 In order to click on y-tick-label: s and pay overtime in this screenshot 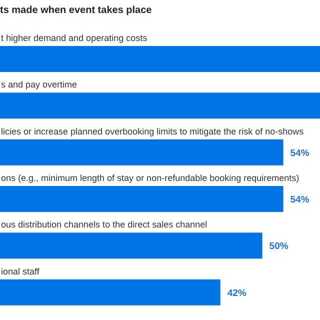, I will do `click(39, 85)`.